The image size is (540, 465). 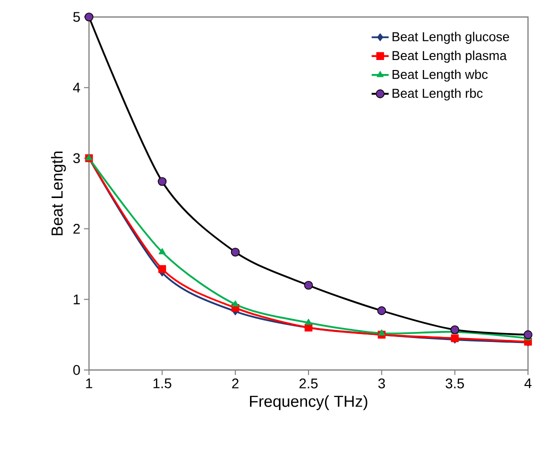 I want to click on x-tick-label: 2, so click(x=235, y=383).